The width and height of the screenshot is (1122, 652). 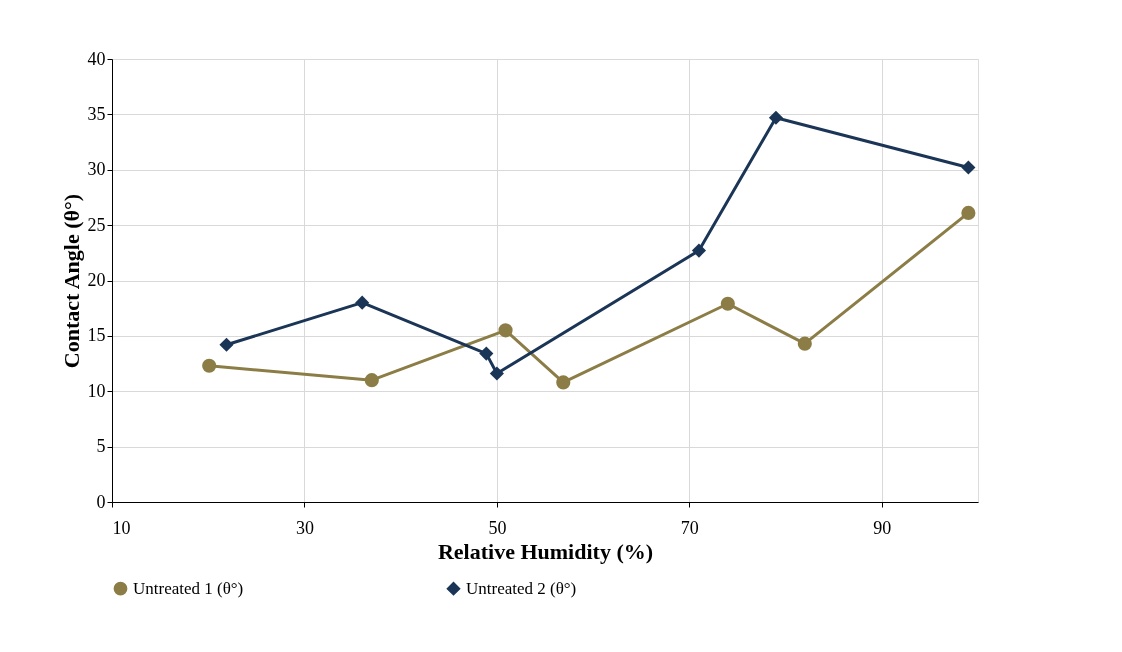 What do you see at coordinates (96, 224) in the screenshot?
I see `y-tick-label: 25` at bounding box center [96, 224].